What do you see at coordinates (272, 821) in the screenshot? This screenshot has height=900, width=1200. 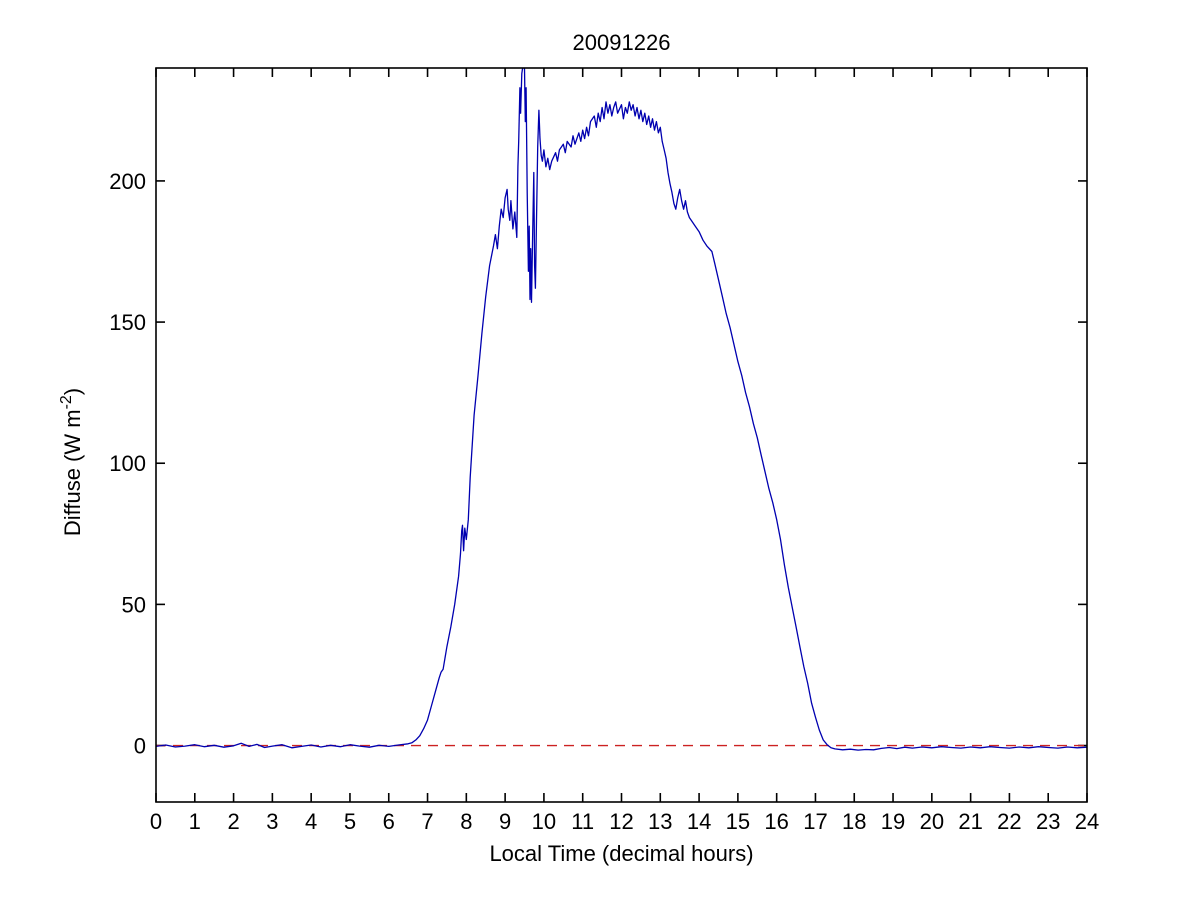 I see `x-tick-label: 3` at bounding box center [272, 821].